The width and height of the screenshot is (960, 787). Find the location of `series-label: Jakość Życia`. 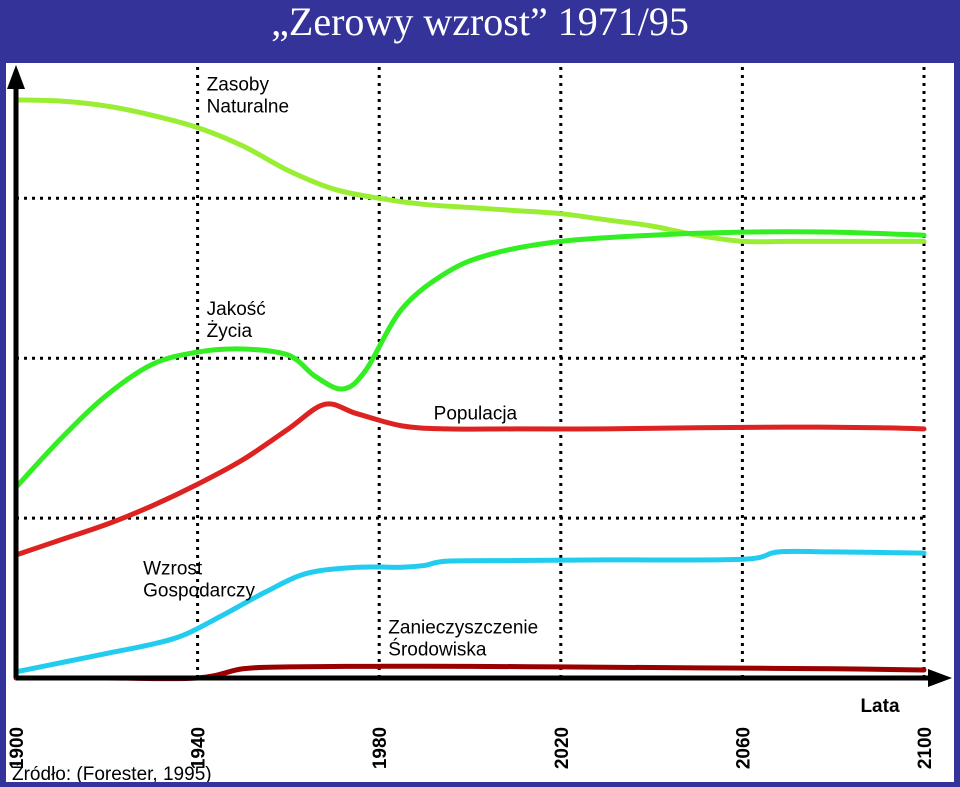

series-label: Jakość Życia is located at coordinates (236, 320).